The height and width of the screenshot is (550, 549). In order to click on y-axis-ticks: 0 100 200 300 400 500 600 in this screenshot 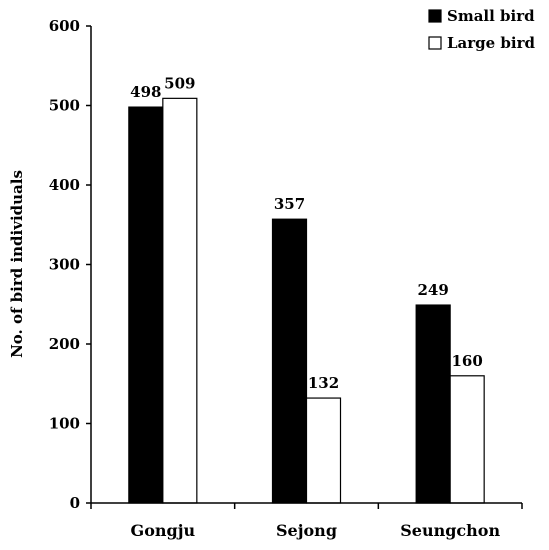, I will do `click(70, 264)`.